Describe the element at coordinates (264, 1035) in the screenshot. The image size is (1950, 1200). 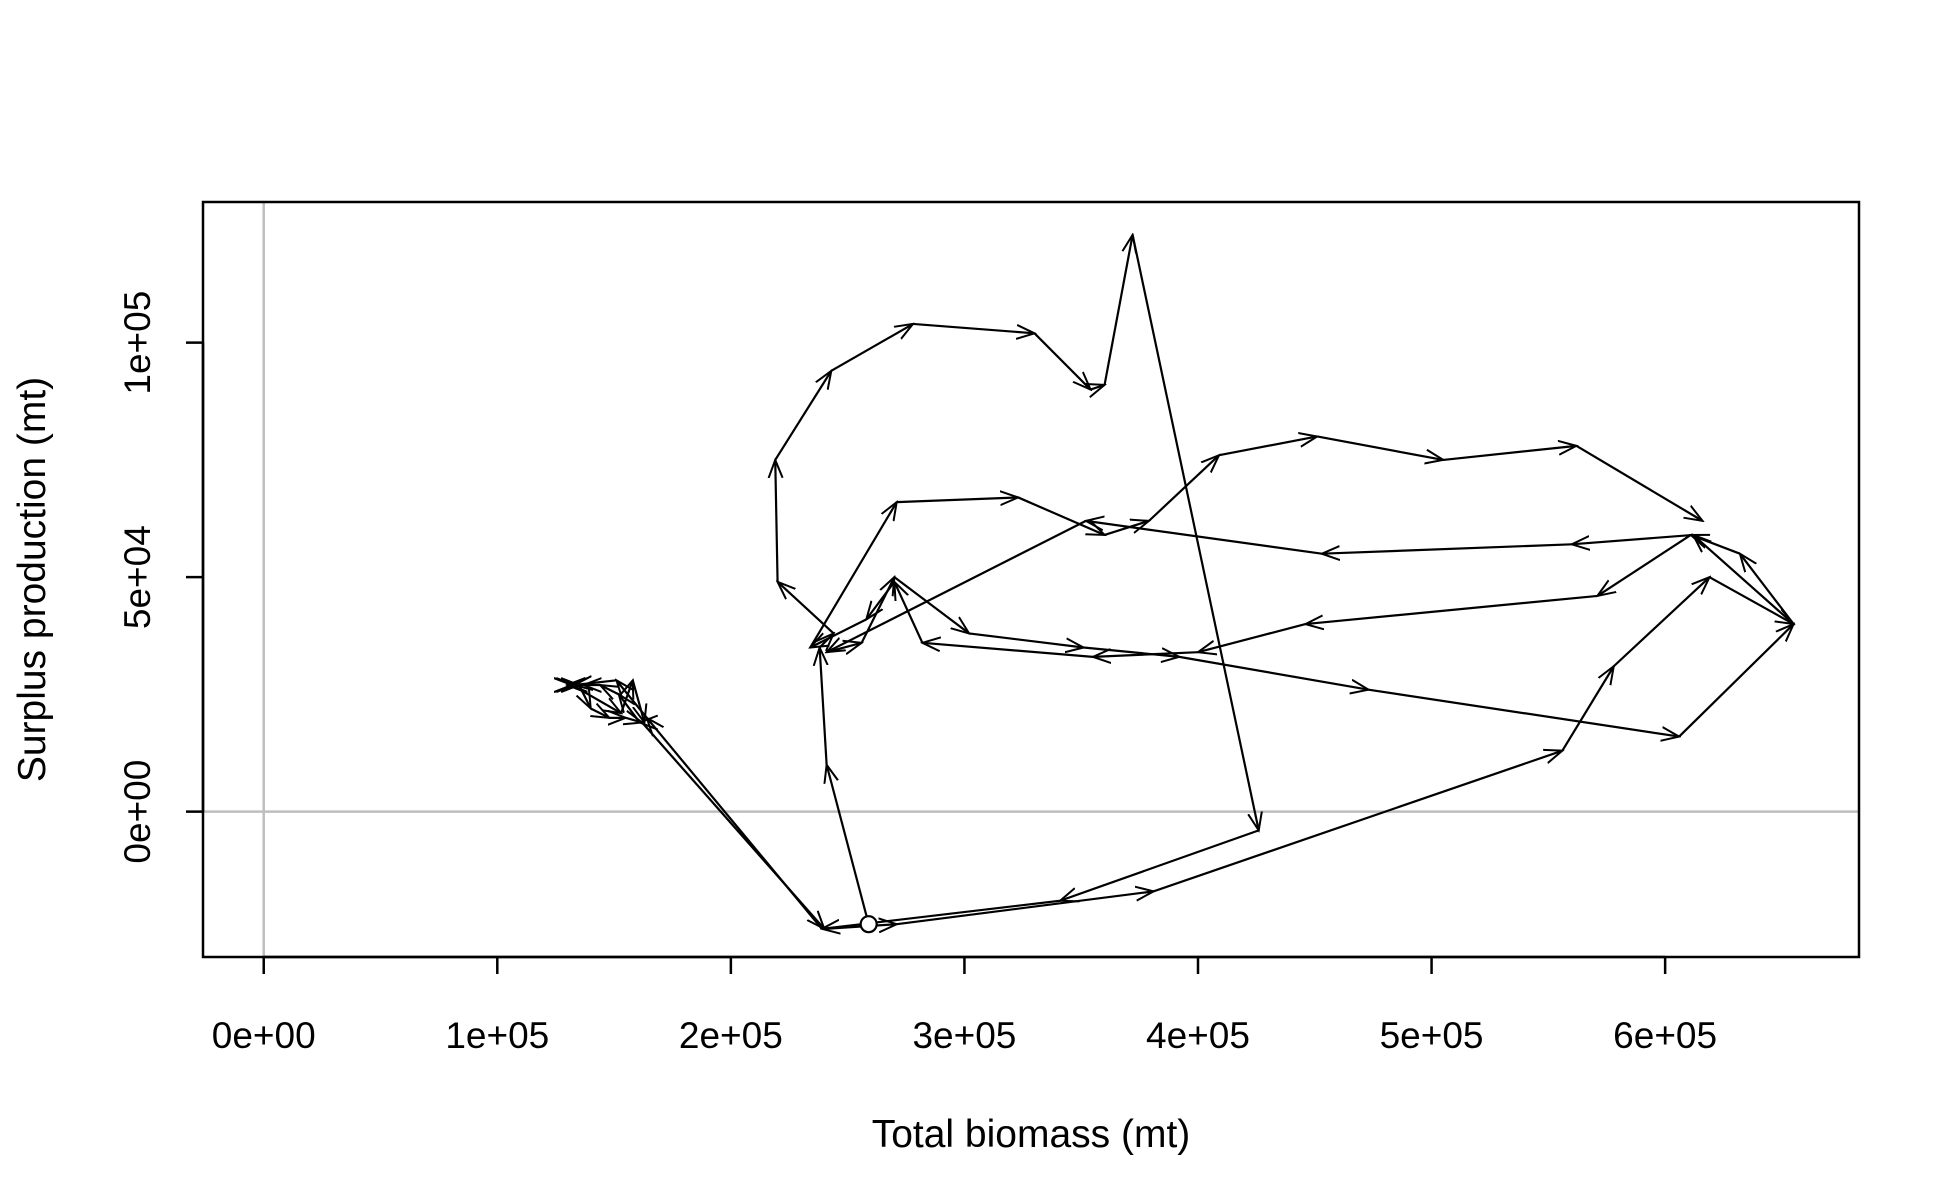
I see `x-tick-label: 0e+00` at that location.